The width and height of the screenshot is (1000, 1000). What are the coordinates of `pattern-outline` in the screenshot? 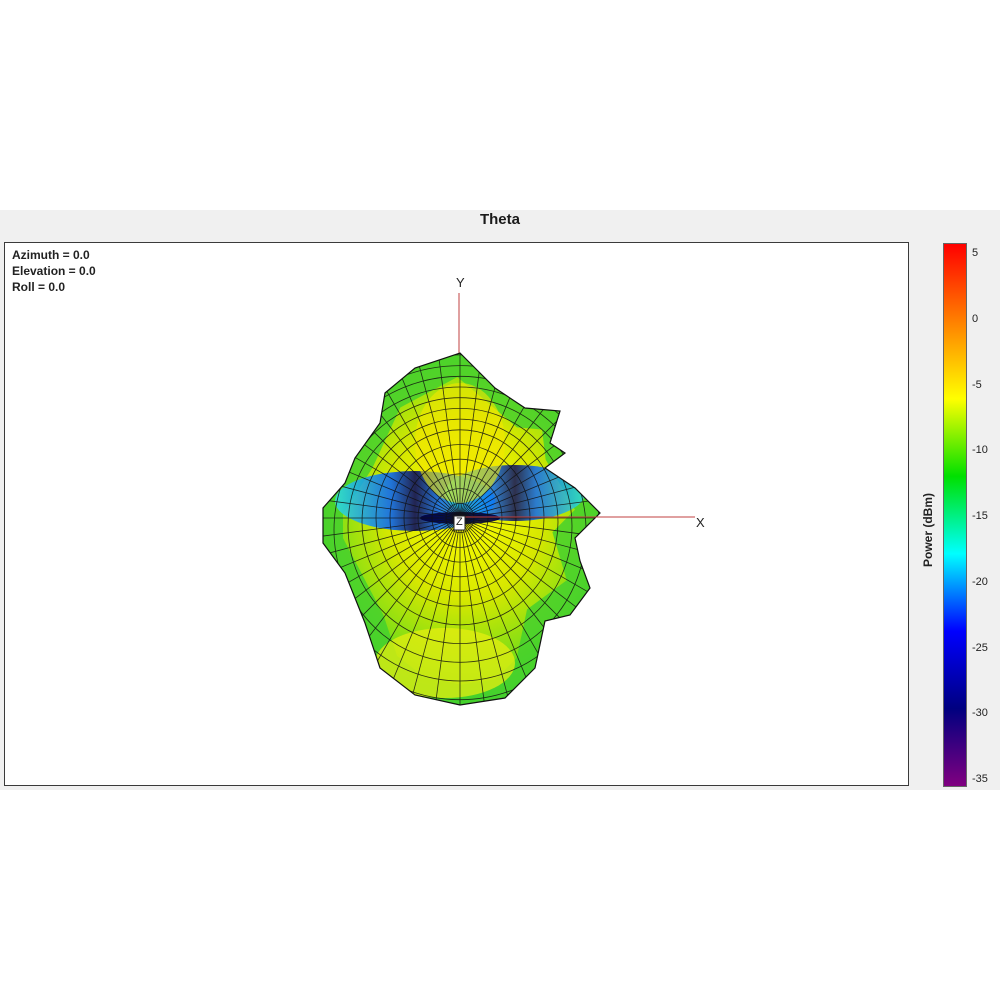 It's located at (461, 529).